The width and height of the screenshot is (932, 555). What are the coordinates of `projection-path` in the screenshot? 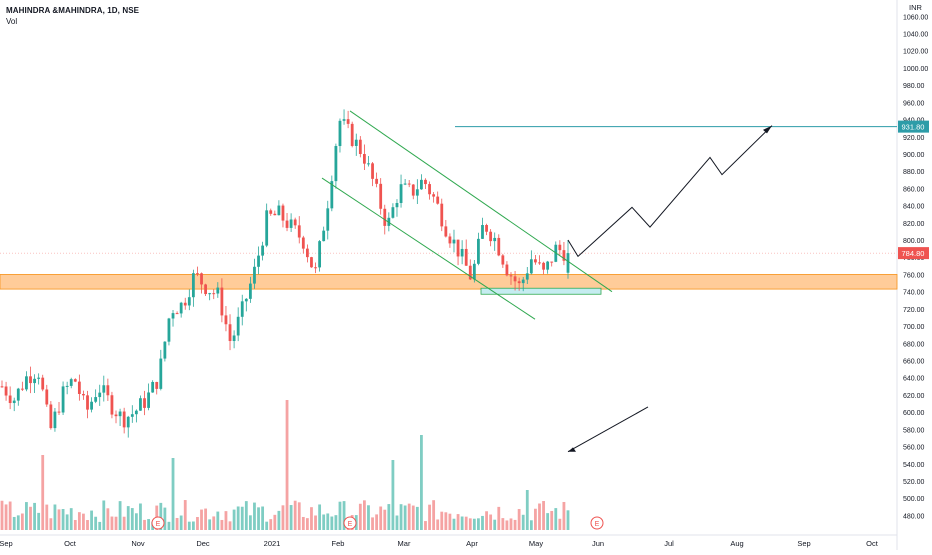 It's located at (670, 191).